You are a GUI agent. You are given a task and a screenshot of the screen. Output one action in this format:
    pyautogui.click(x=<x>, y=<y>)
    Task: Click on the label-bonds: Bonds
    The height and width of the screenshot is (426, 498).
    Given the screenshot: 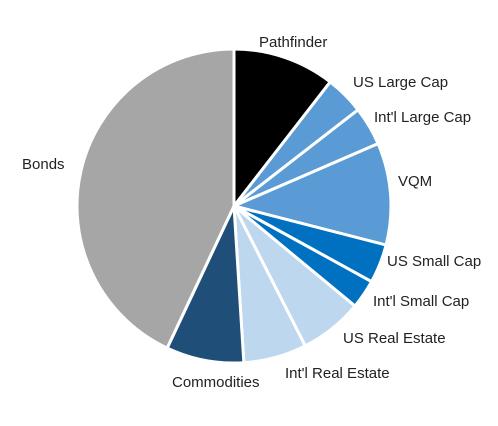 What is the action you would take?
    pyautogui.click(x=43, y=164)
    